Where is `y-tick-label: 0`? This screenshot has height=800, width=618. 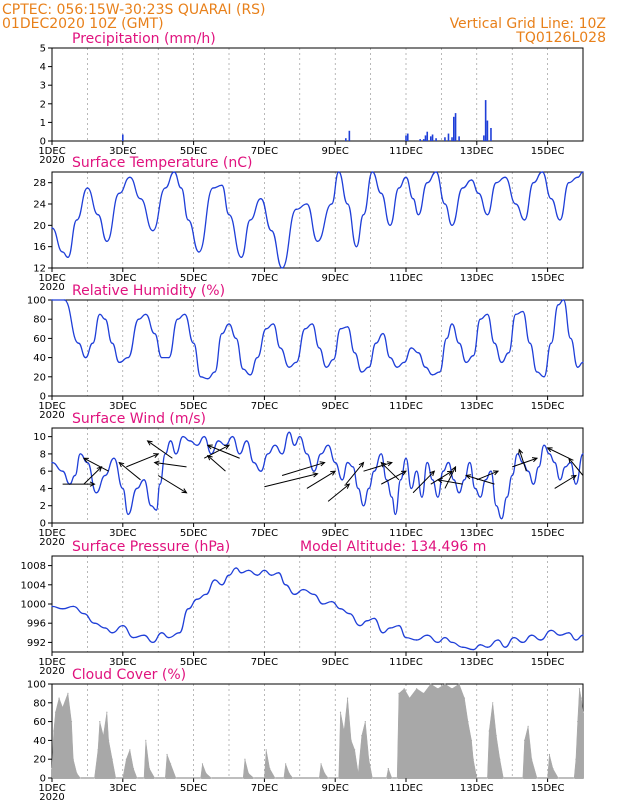 y-tick-label: 0 is located at coordinates (43, 524).